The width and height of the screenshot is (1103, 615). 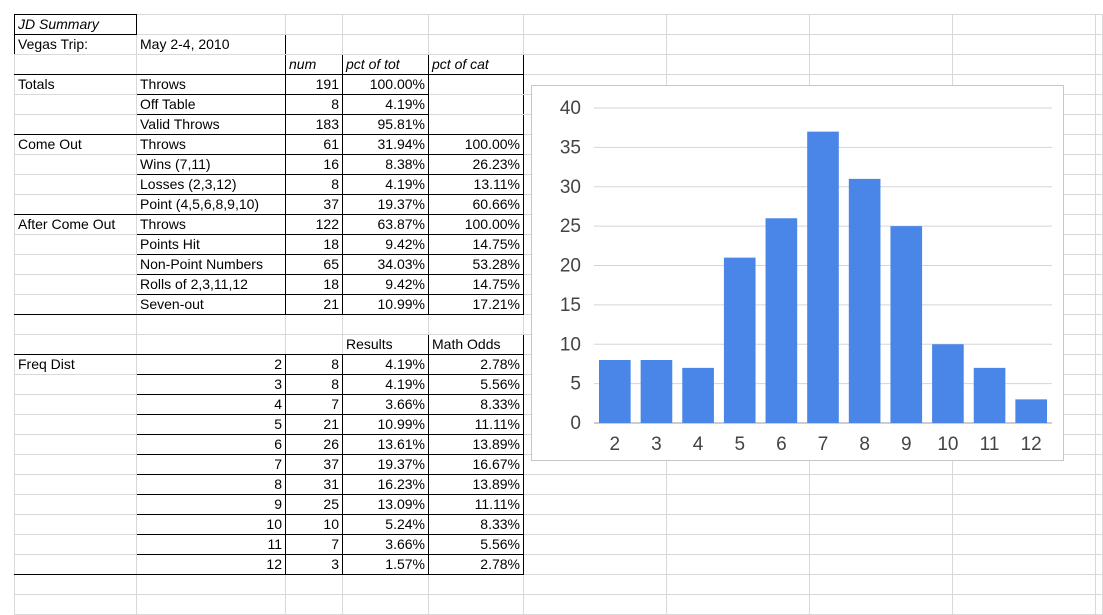 What do you see at coordinates (476, 384) in the screenshot?
I see `odds-value: 5.56%` at bounding box center [476, 384].